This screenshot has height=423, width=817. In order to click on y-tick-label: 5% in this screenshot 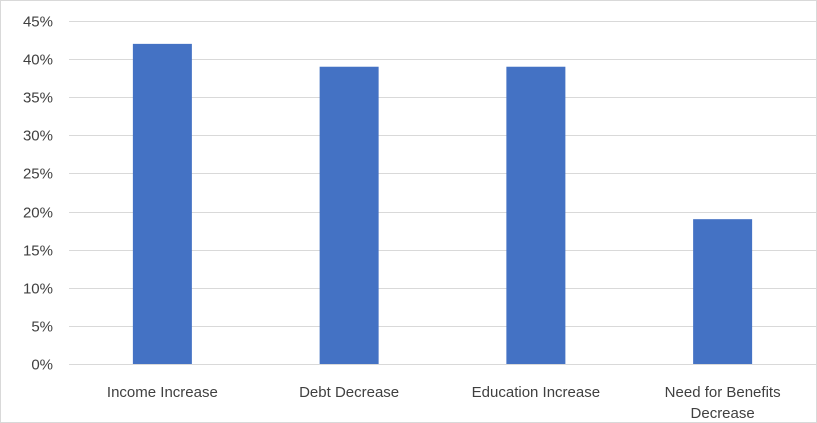, I will do `click(42, 327)`.